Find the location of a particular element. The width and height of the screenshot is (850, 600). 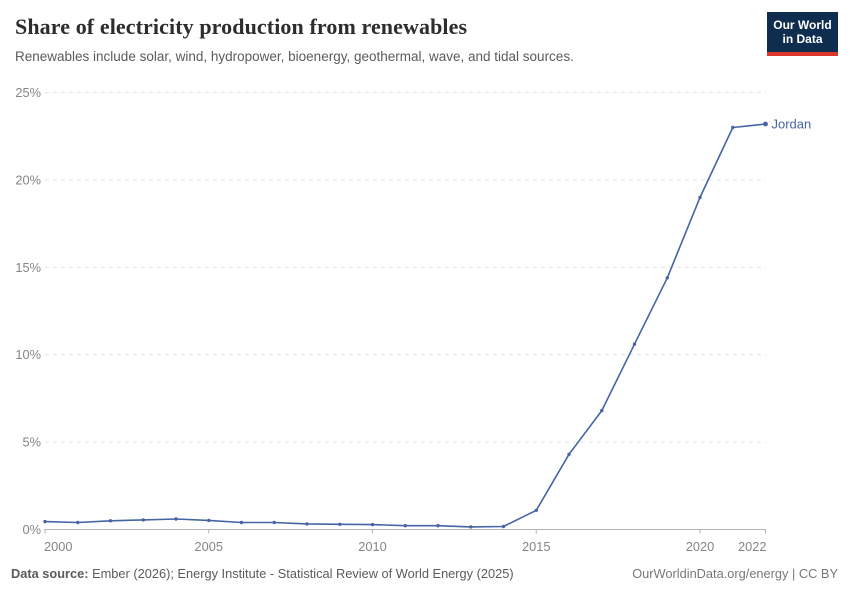

y-axis-label: 15% is located at coordinates (28, 267).